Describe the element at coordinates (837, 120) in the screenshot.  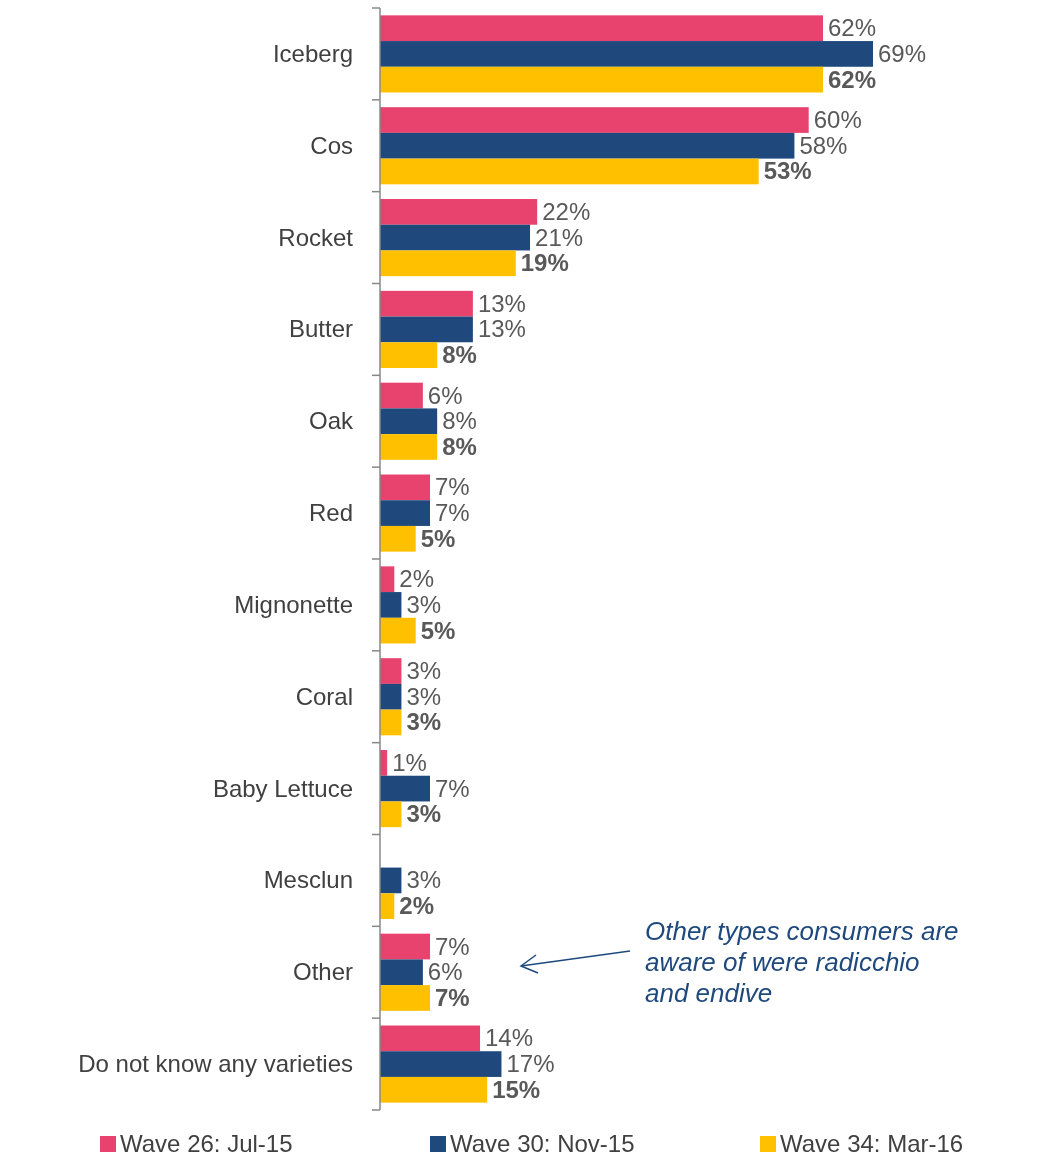
I see `data-label: 60%` at that location.